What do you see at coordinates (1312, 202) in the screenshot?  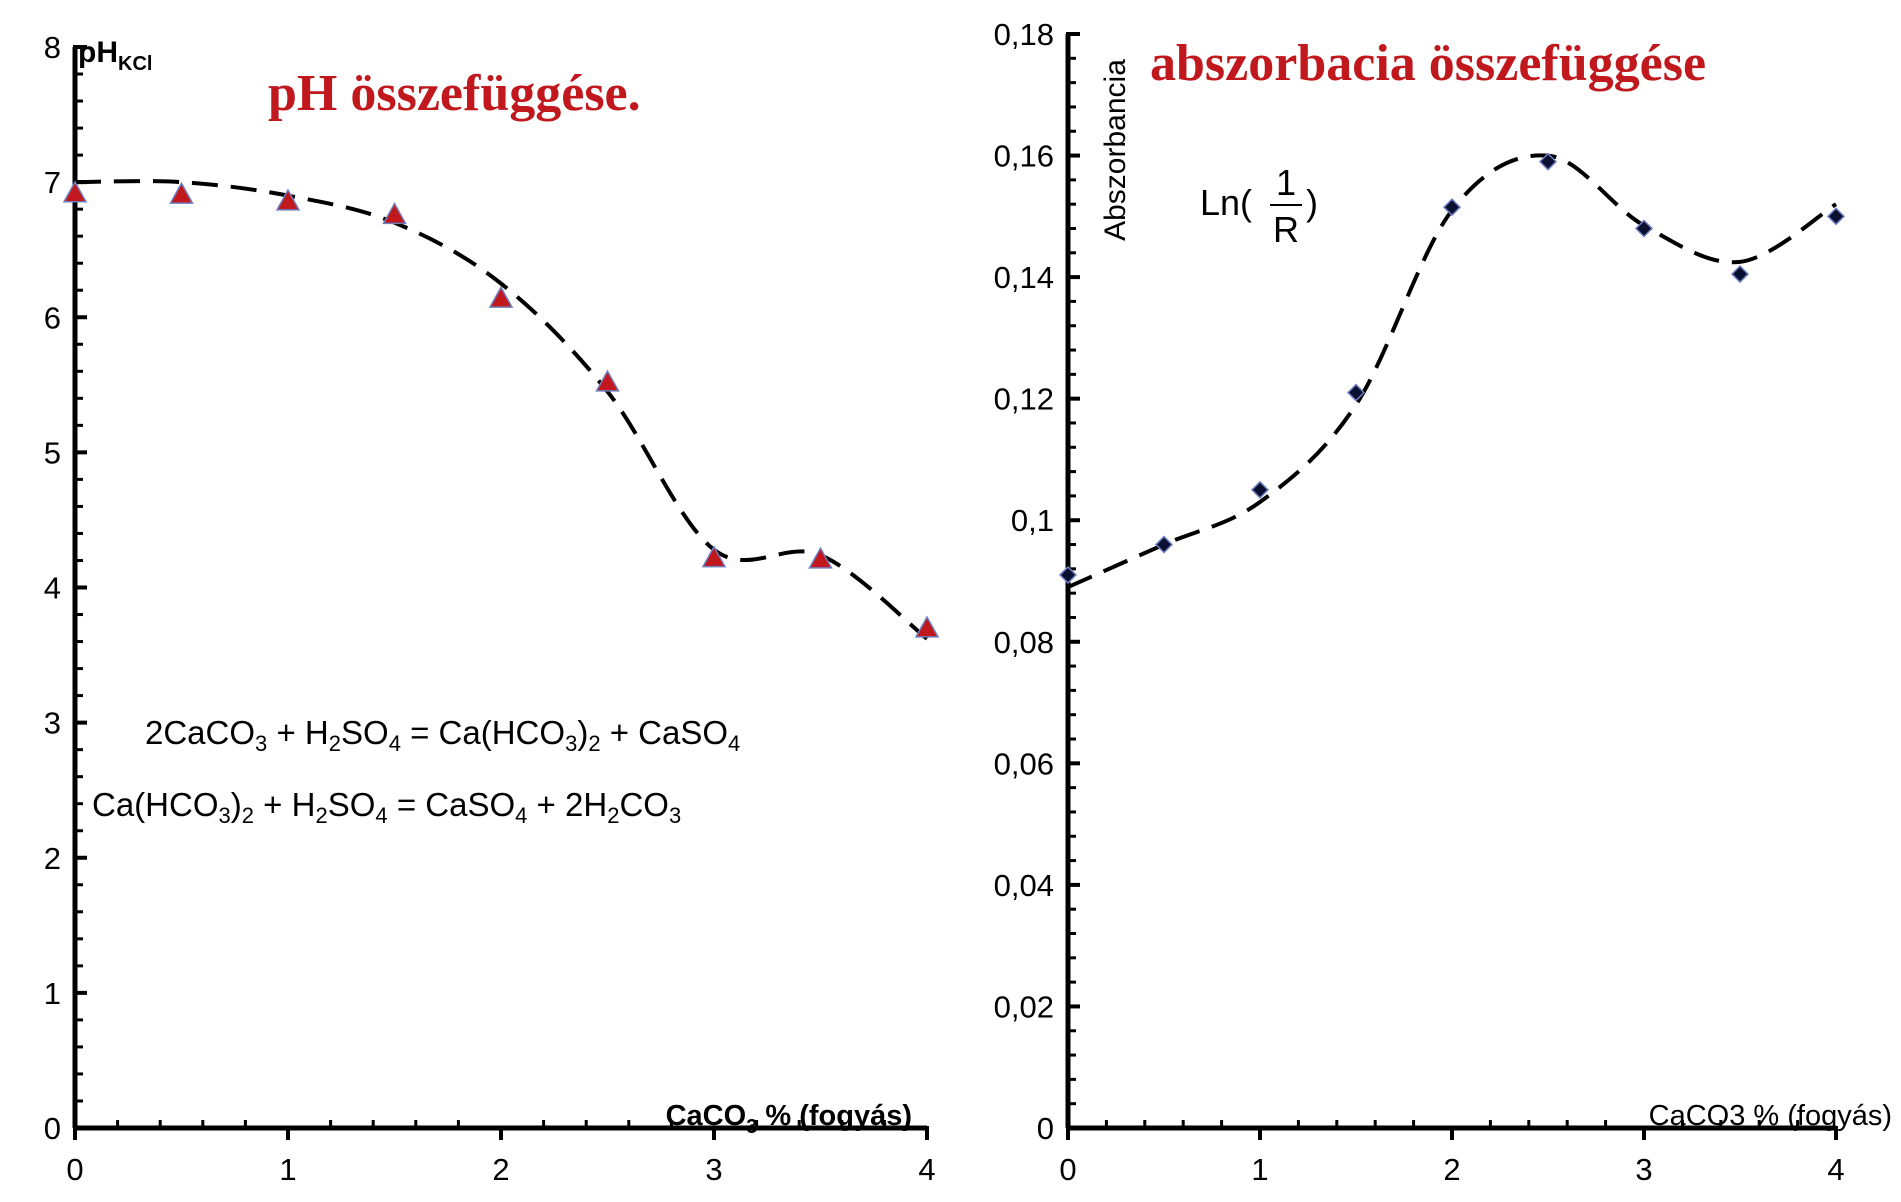 I see `formula-suffix: )` at bounding box center [1312, 202].